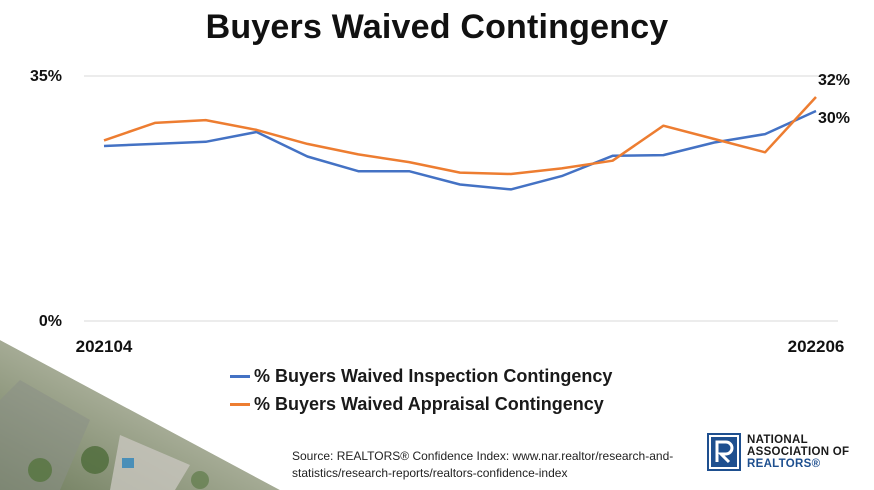 Image resolution: width=874 pixels, height=490 pixels. I want to click on x-tick-label-start: 202104, so click(104, 346).